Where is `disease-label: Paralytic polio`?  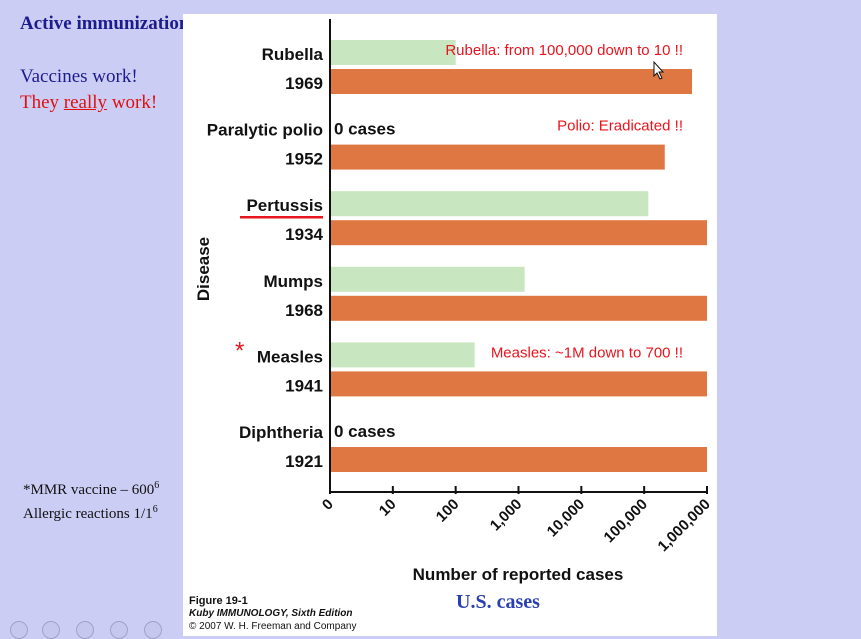
disease-label: Paralytic polio is located at coordinates (265, 130).